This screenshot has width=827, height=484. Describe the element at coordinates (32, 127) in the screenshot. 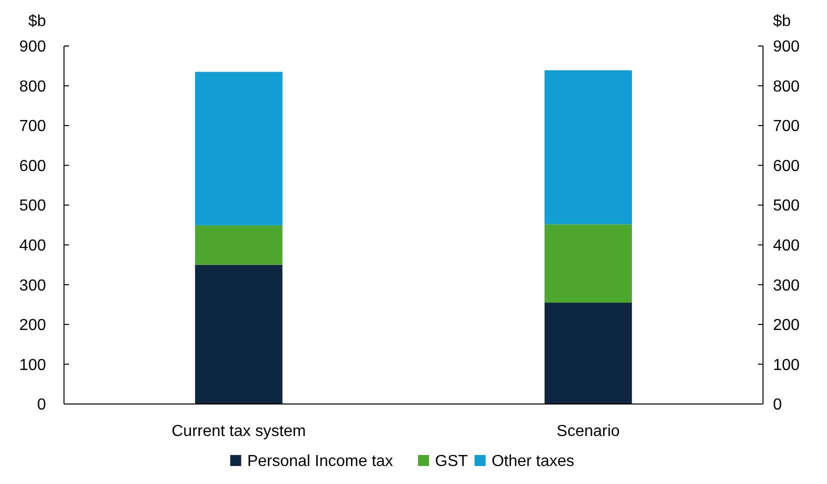

I see `y-tick-label: 700` at that location.